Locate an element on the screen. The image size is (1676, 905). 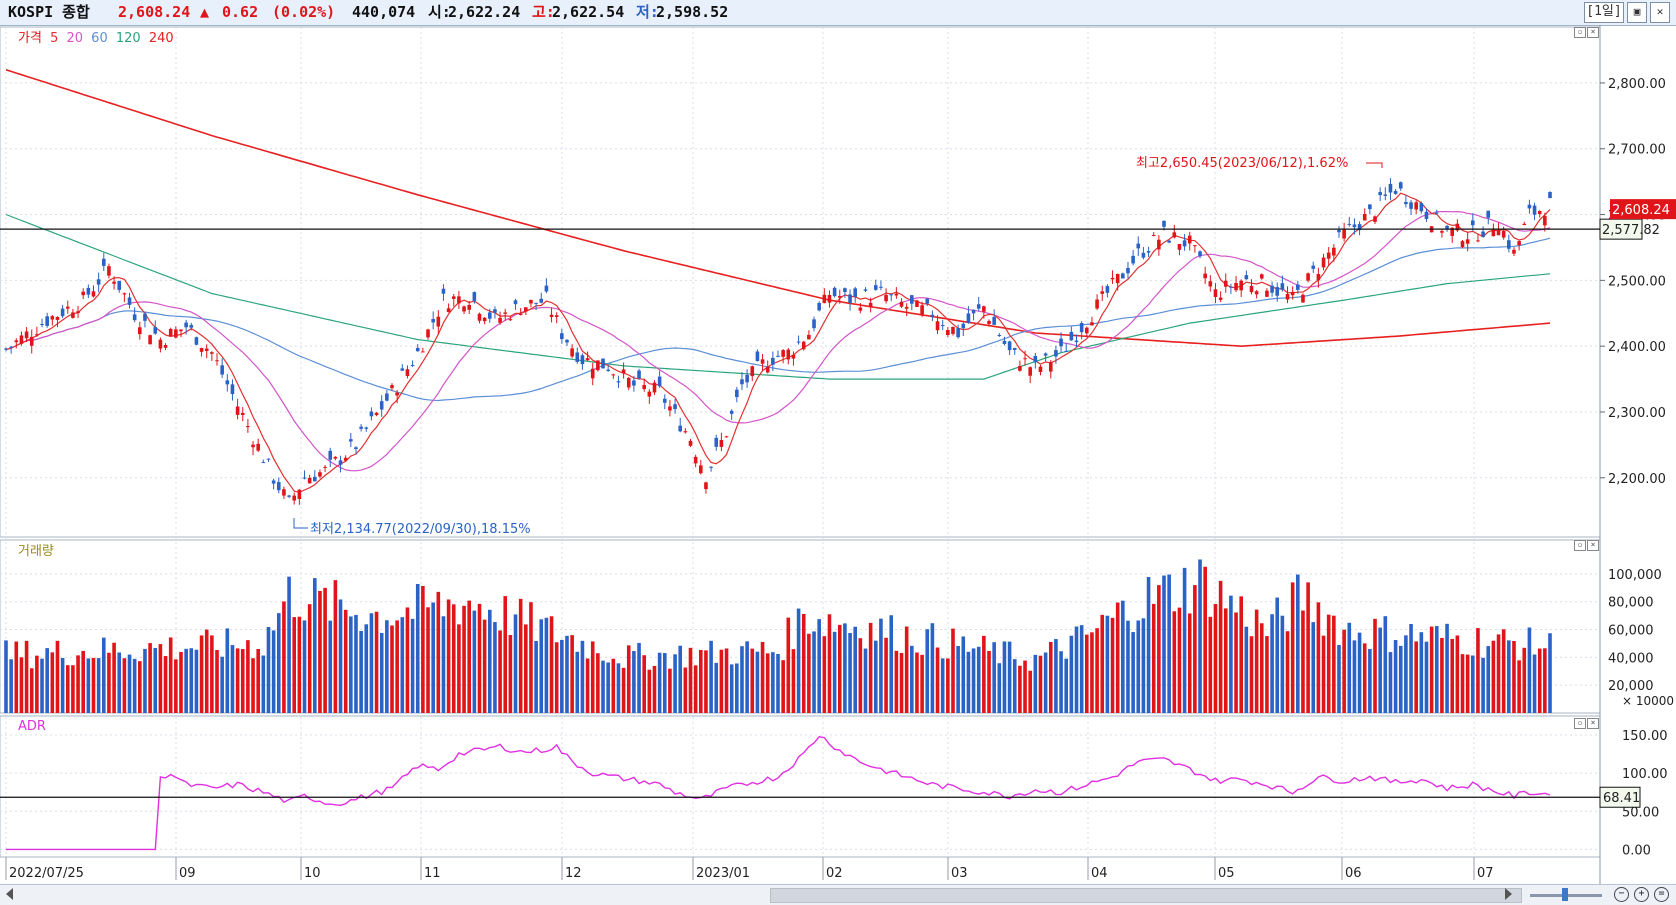
scroll-thumb is located at coordinates (1146, 895).